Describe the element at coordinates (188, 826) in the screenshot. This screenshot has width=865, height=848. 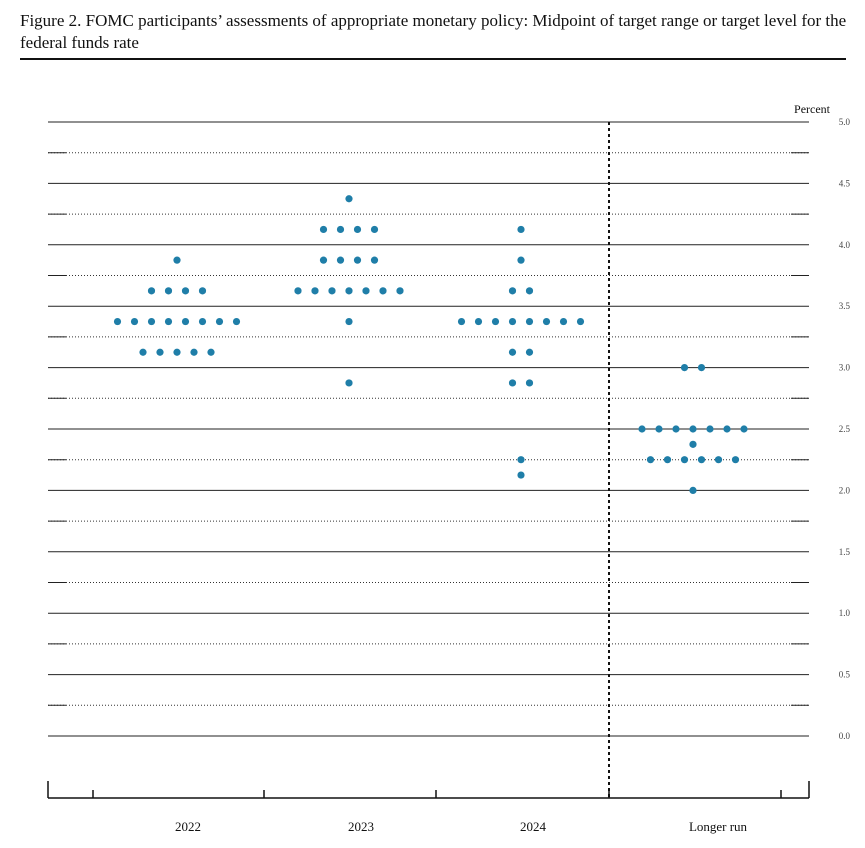
I see `x-category-label: 2022` at that location.